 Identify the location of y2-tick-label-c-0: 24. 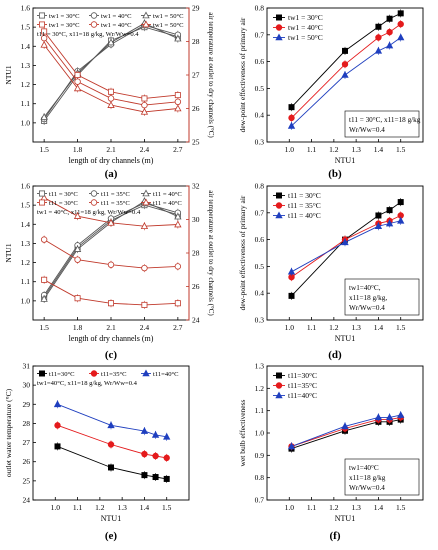
(196, 320).